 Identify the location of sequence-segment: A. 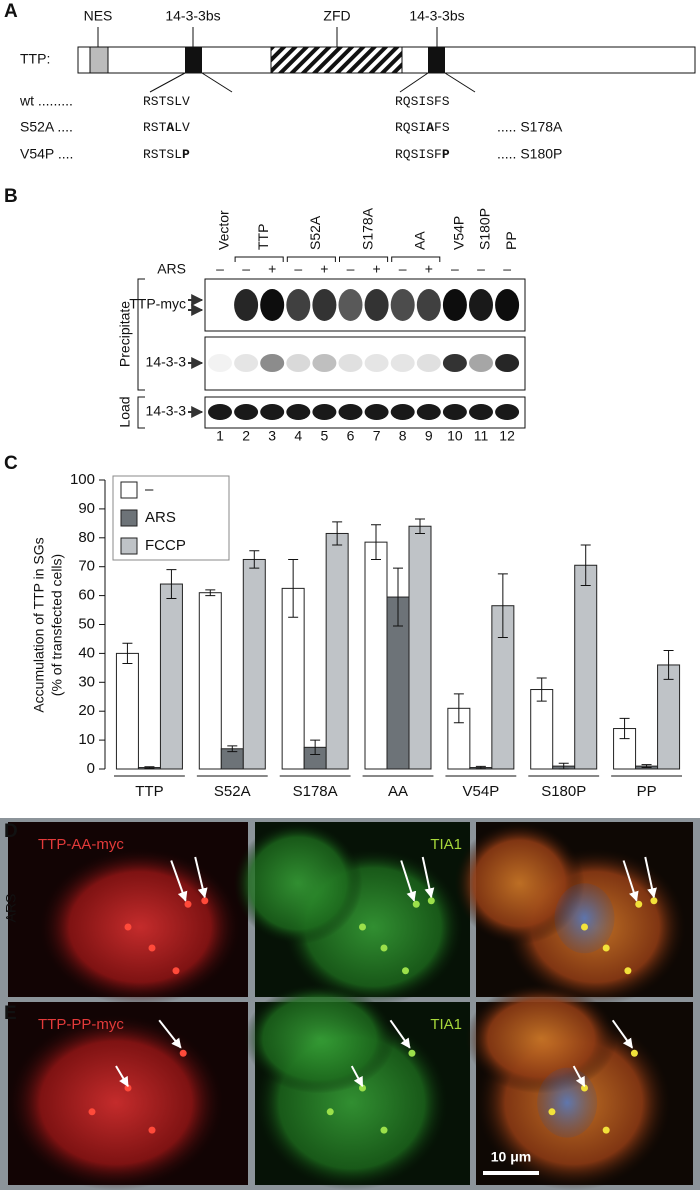
(430, 127).